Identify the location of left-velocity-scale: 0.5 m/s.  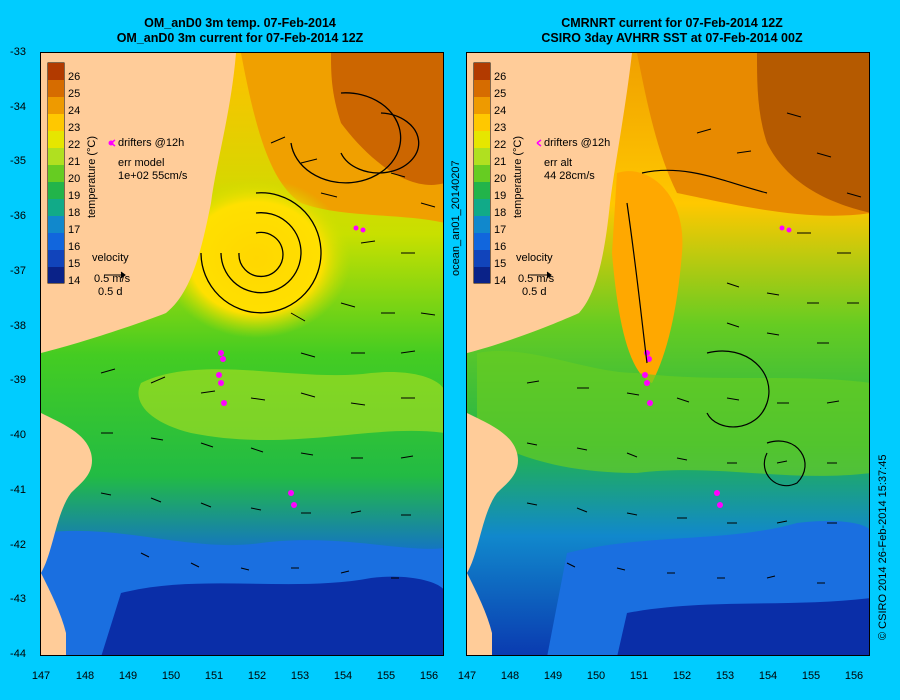
(112, 279).